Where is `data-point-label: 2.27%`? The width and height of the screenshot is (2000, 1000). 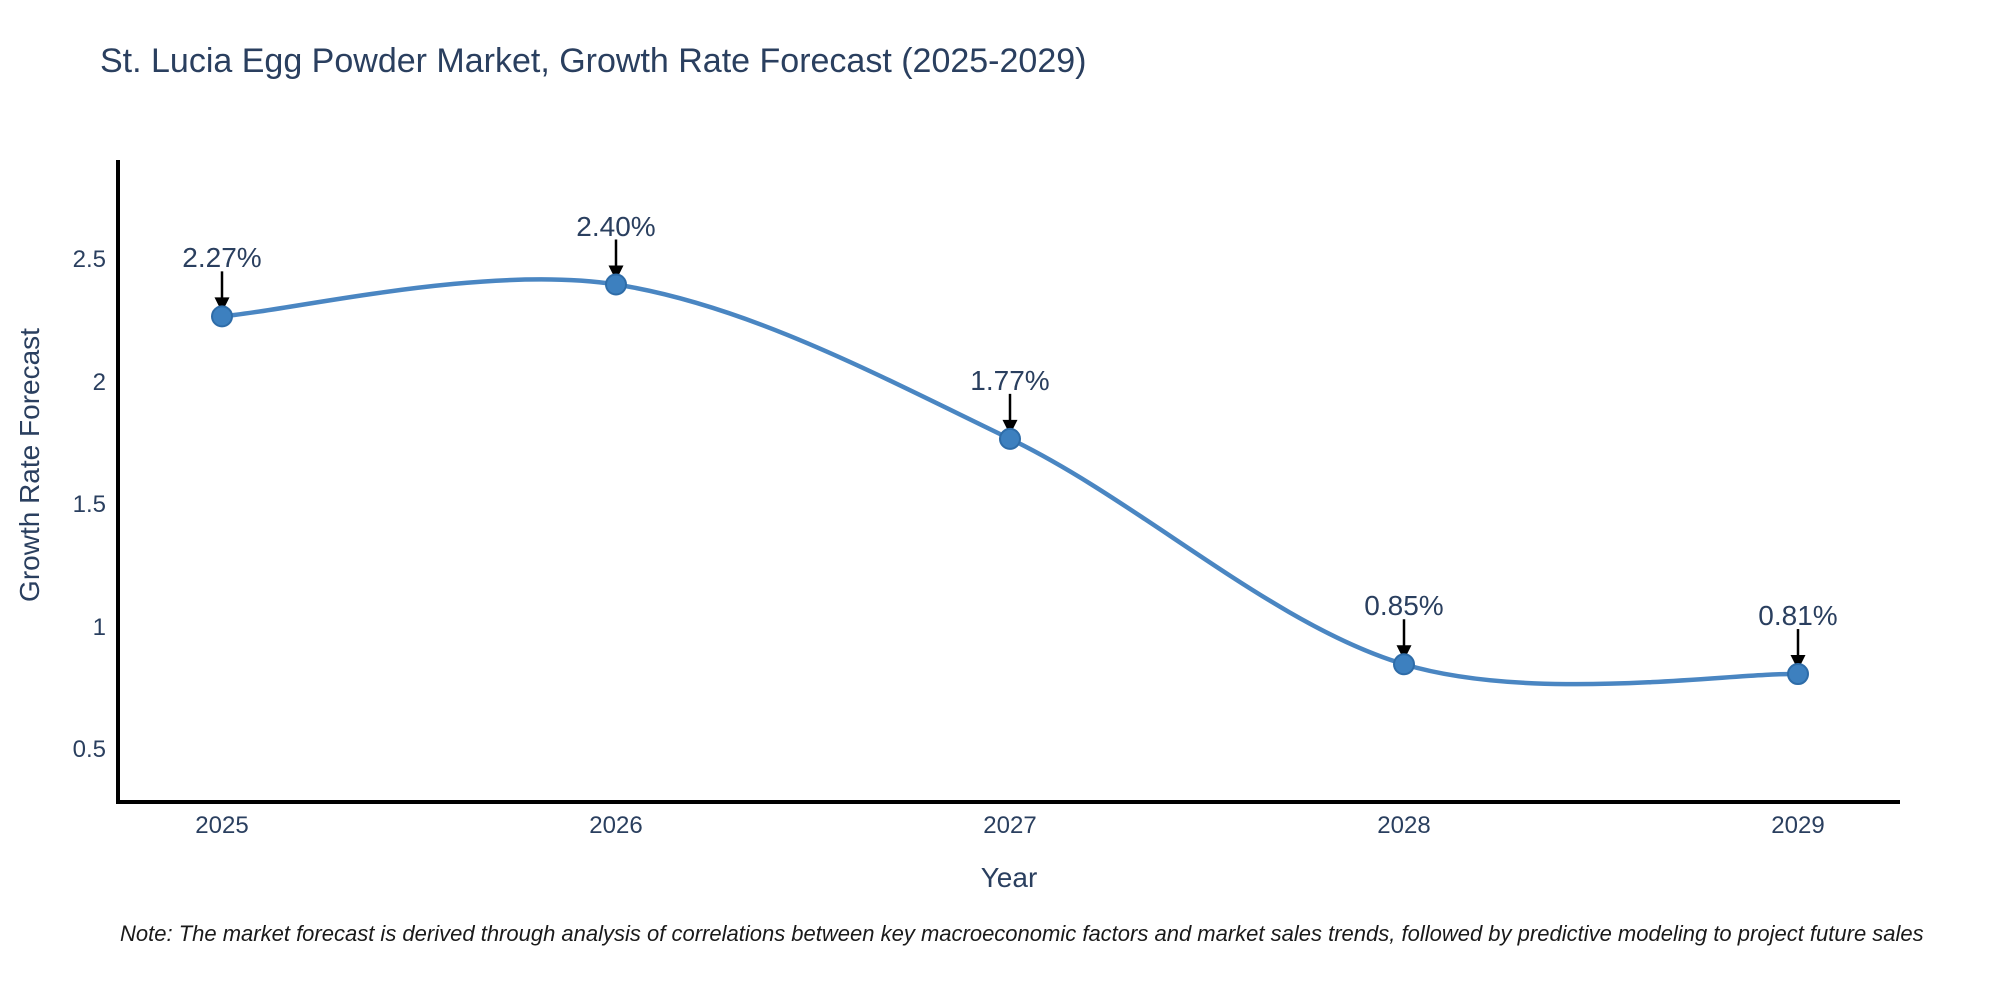 data-point-label: 2.27% is located at coordinates (222, 258).